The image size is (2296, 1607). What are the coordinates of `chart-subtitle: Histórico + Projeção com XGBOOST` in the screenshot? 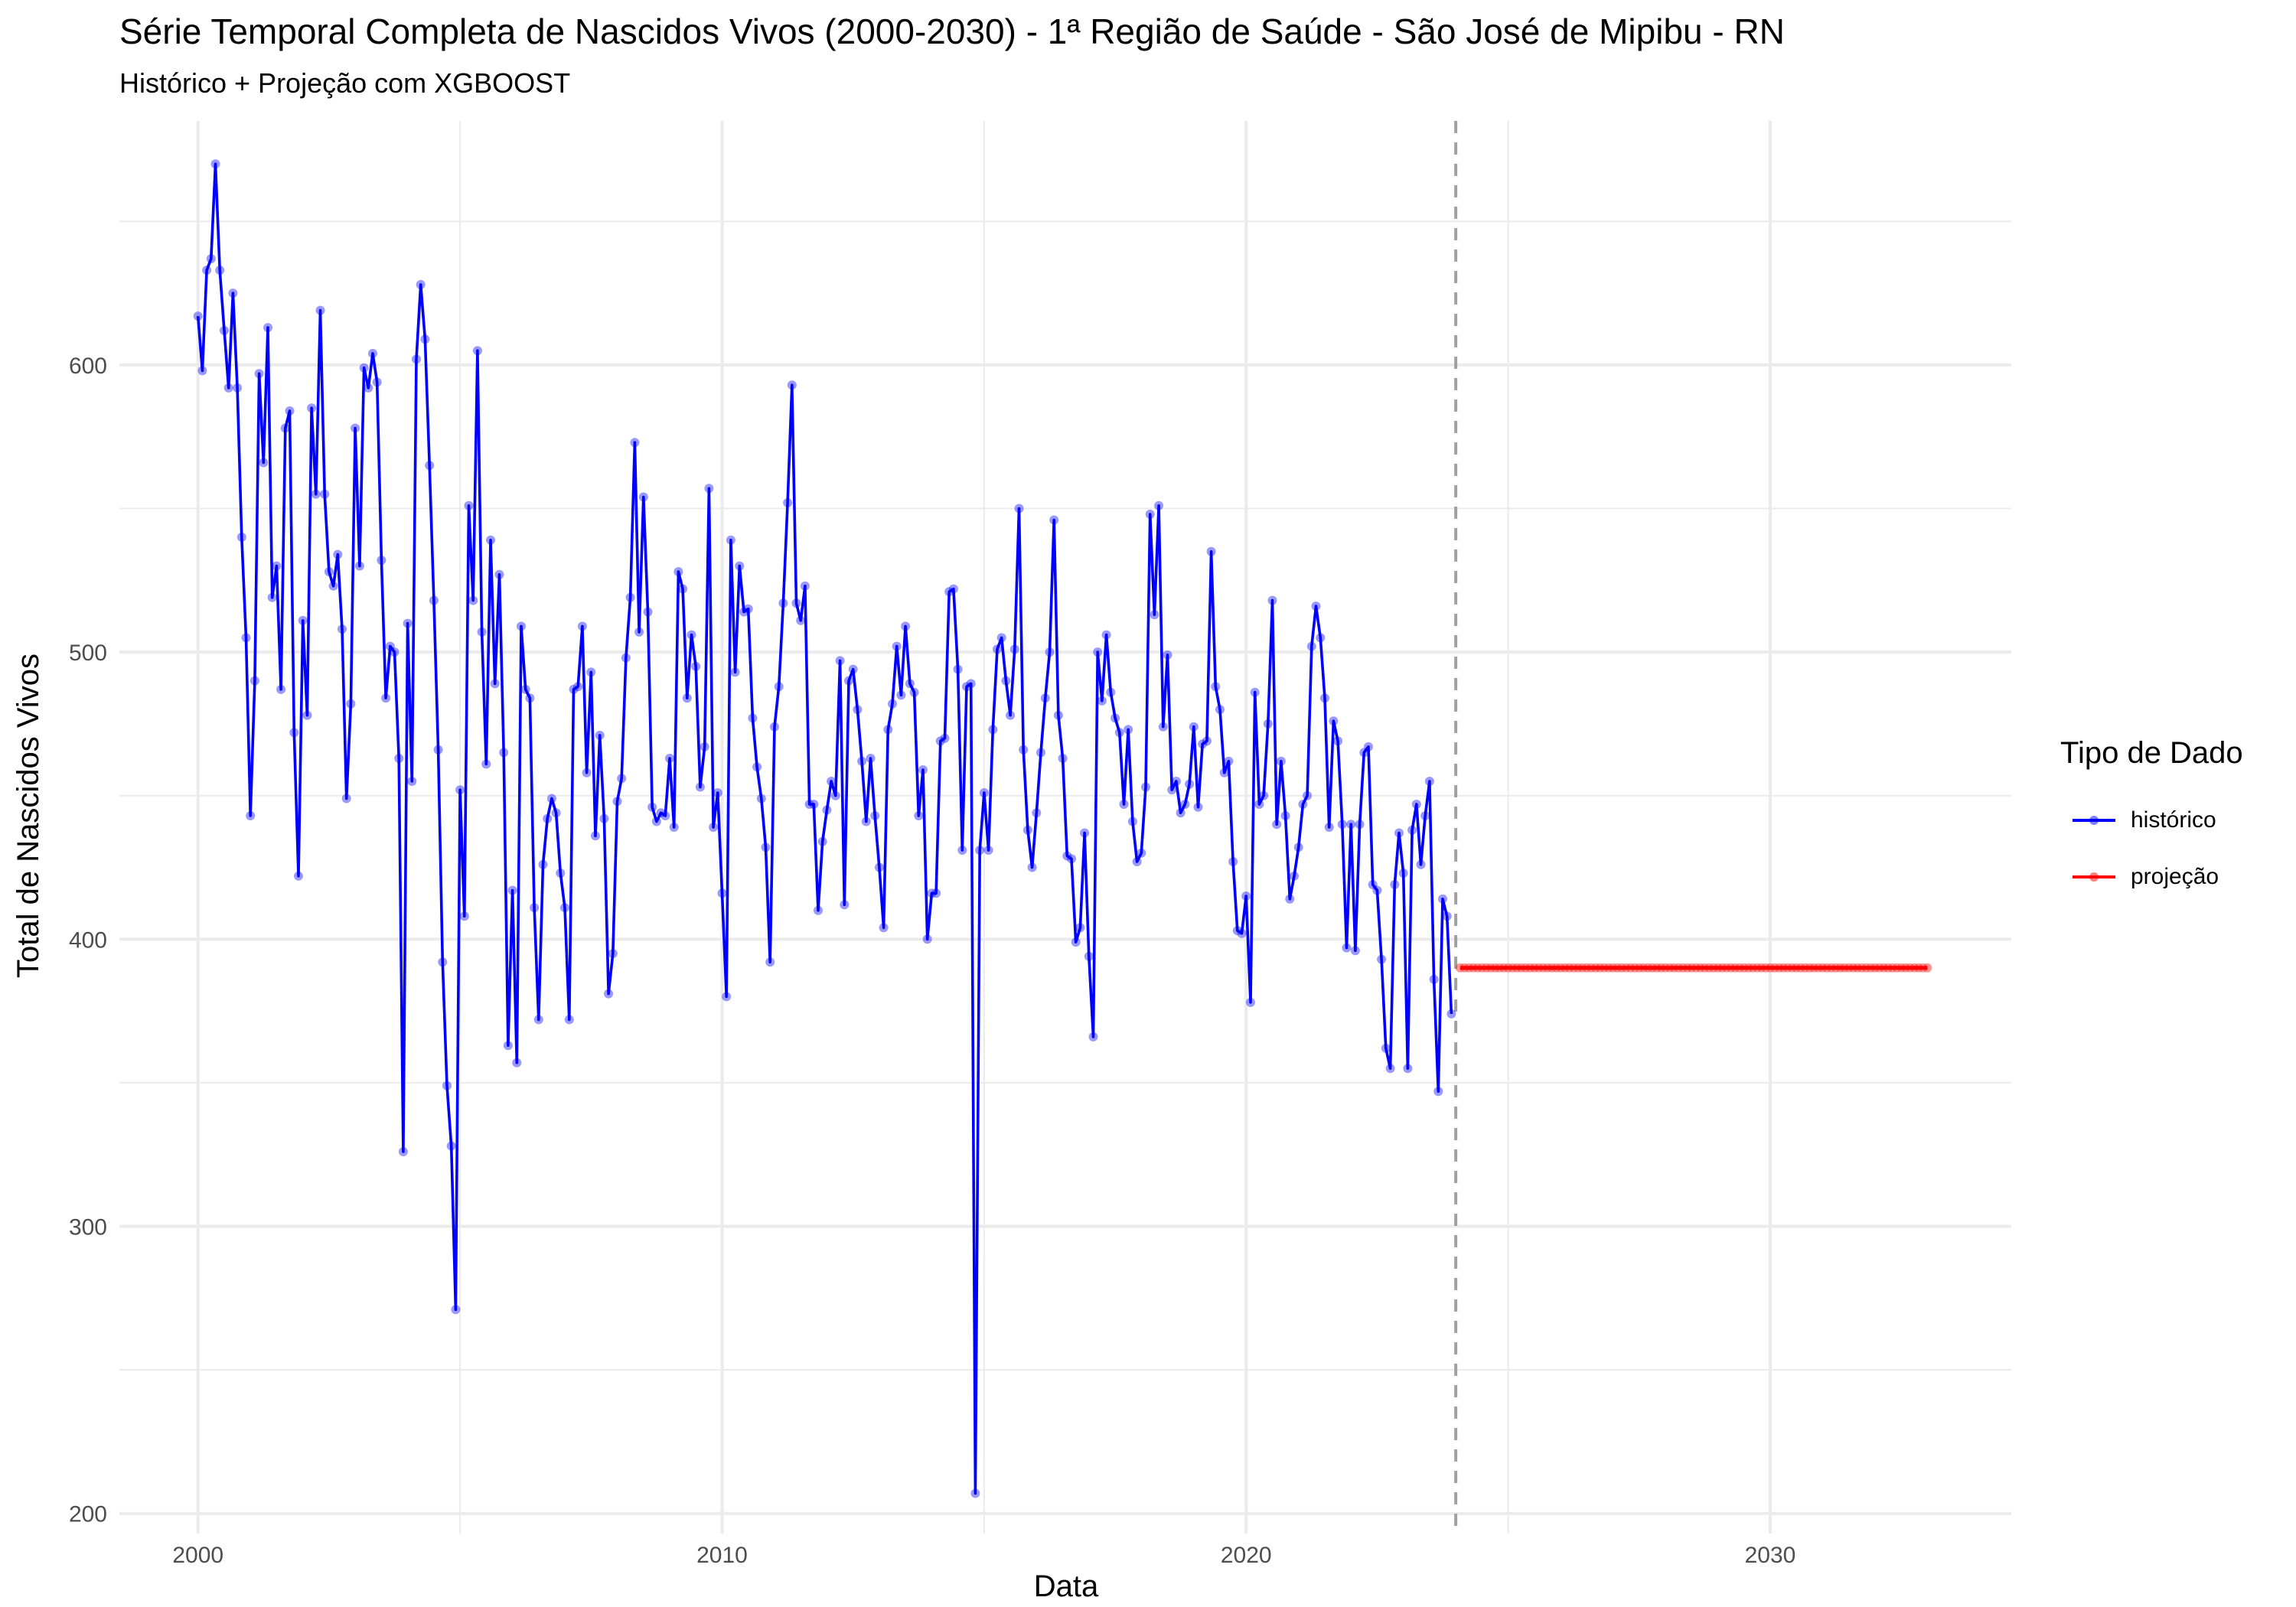 It's located at (345, 83).